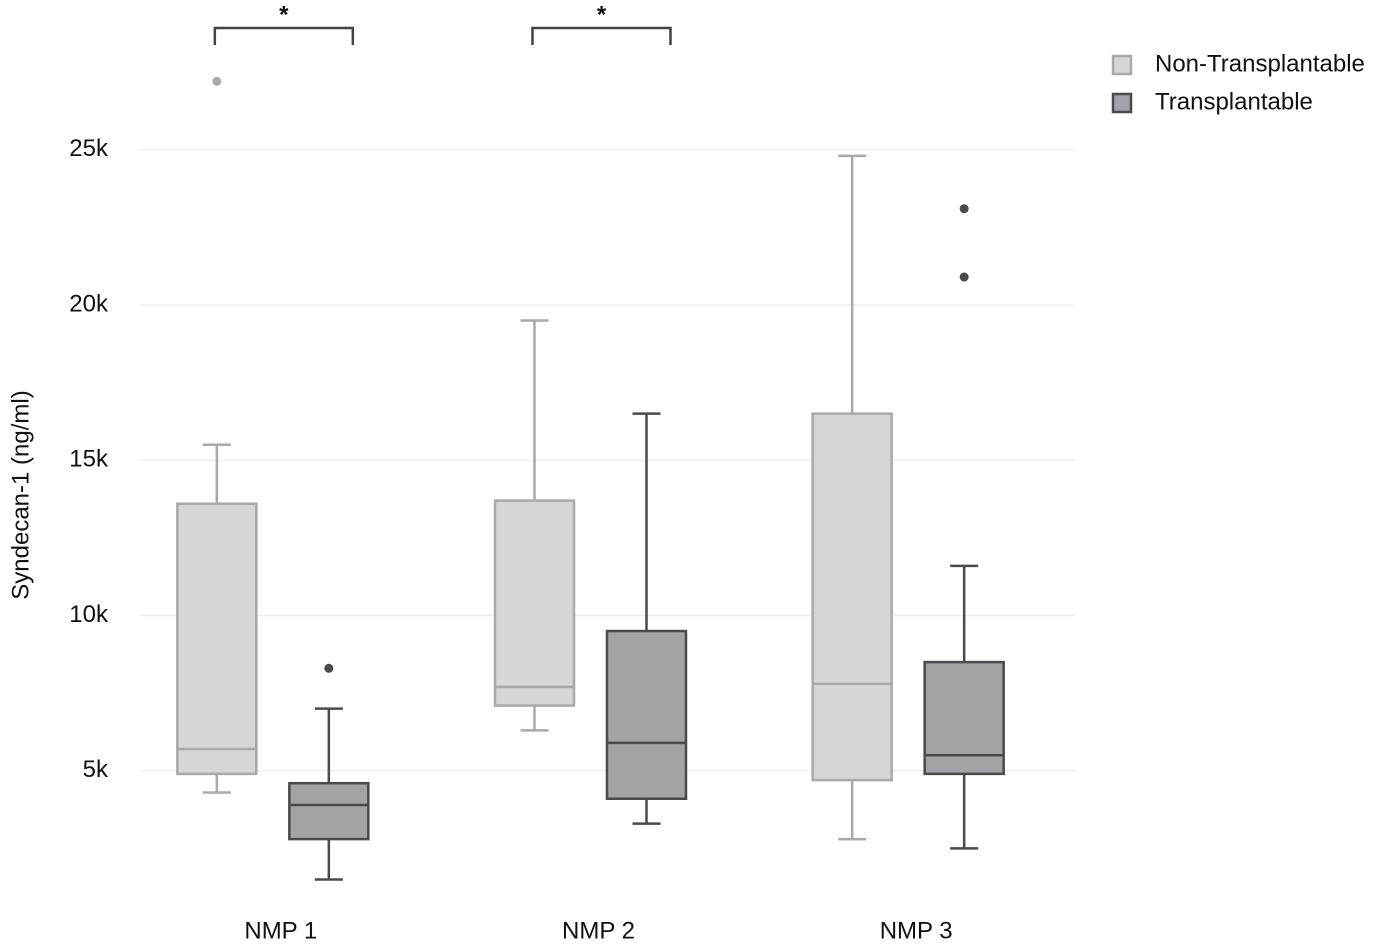 The width and height of the screenshot is (1400, 948). Describe the element at coordinates (89, 148) in the screenshot. I see `y-tick-label: 25k` at that location.